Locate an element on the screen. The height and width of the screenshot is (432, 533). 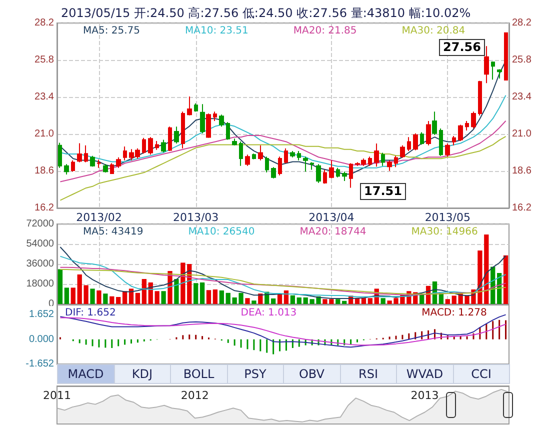
text: MA10: 26540 is located at coordinates (221, 232).